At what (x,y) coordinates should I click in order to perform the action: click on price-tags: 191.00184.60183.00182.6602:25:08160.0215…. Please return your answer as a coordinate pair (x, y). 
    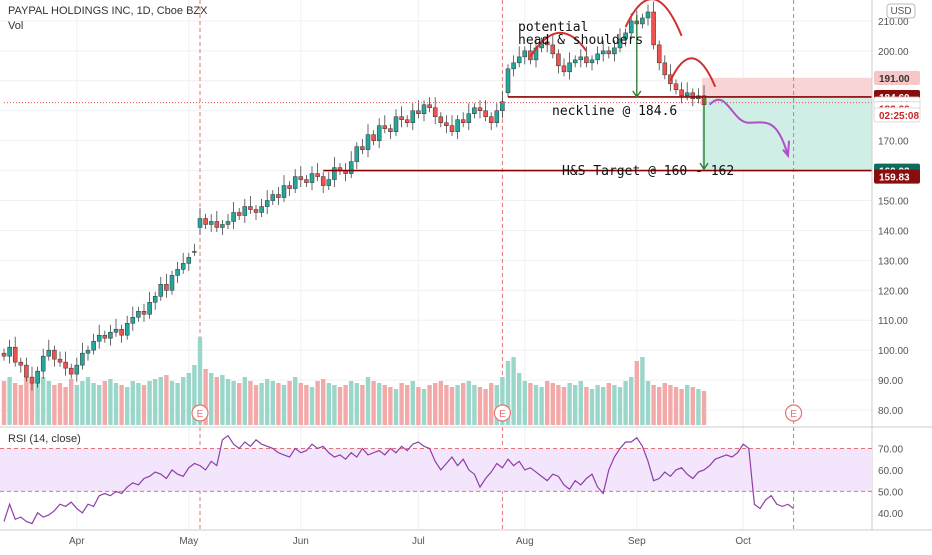
    Looking at the image, I should click on (897, 127).